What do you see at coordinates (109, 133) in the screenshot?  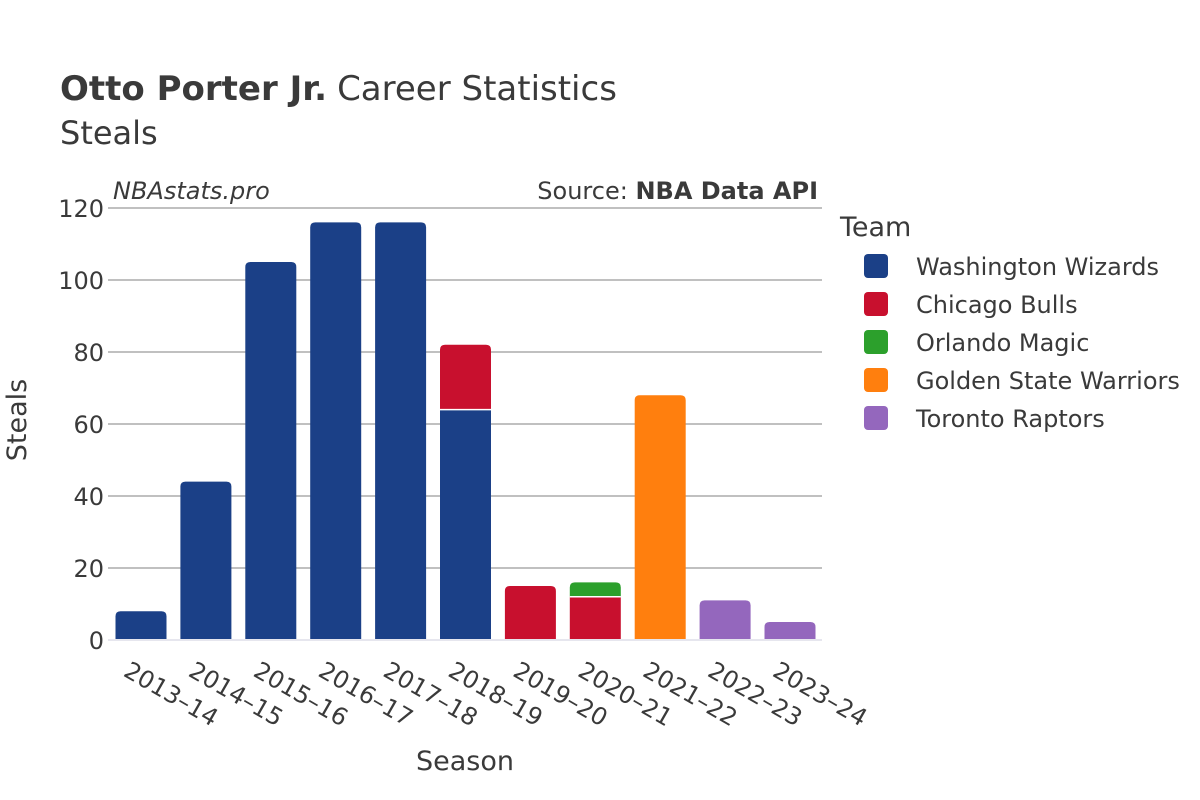 I see `chart-subtitle: Steals` at bounding box center [109, 133].